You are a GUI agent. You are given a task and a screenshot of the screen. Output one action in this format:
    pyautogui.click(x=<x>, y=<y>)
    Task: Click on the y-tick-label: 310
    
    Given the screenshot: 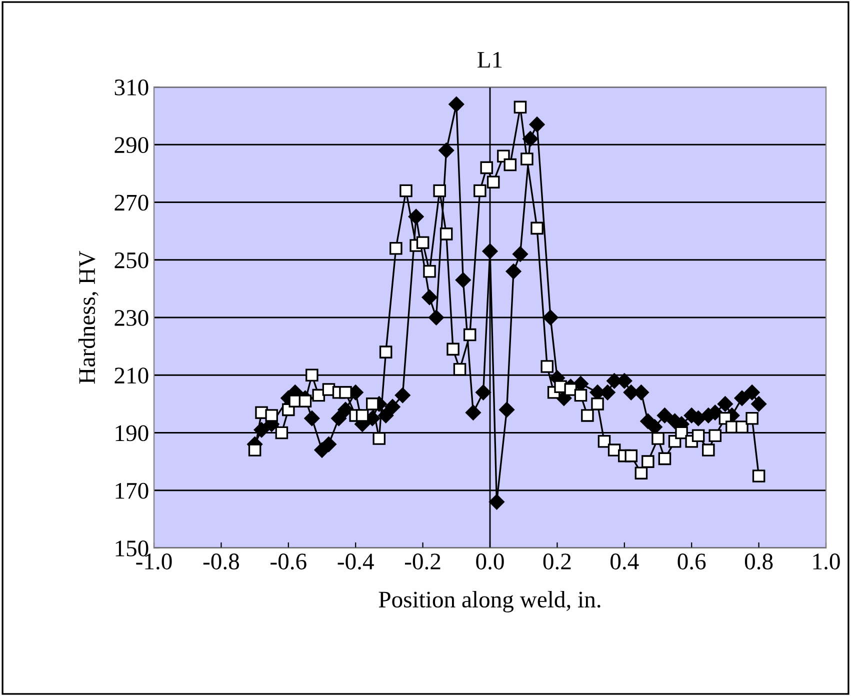 What is the action you would take?
    pyautogui.click(x=131, y=87)
    